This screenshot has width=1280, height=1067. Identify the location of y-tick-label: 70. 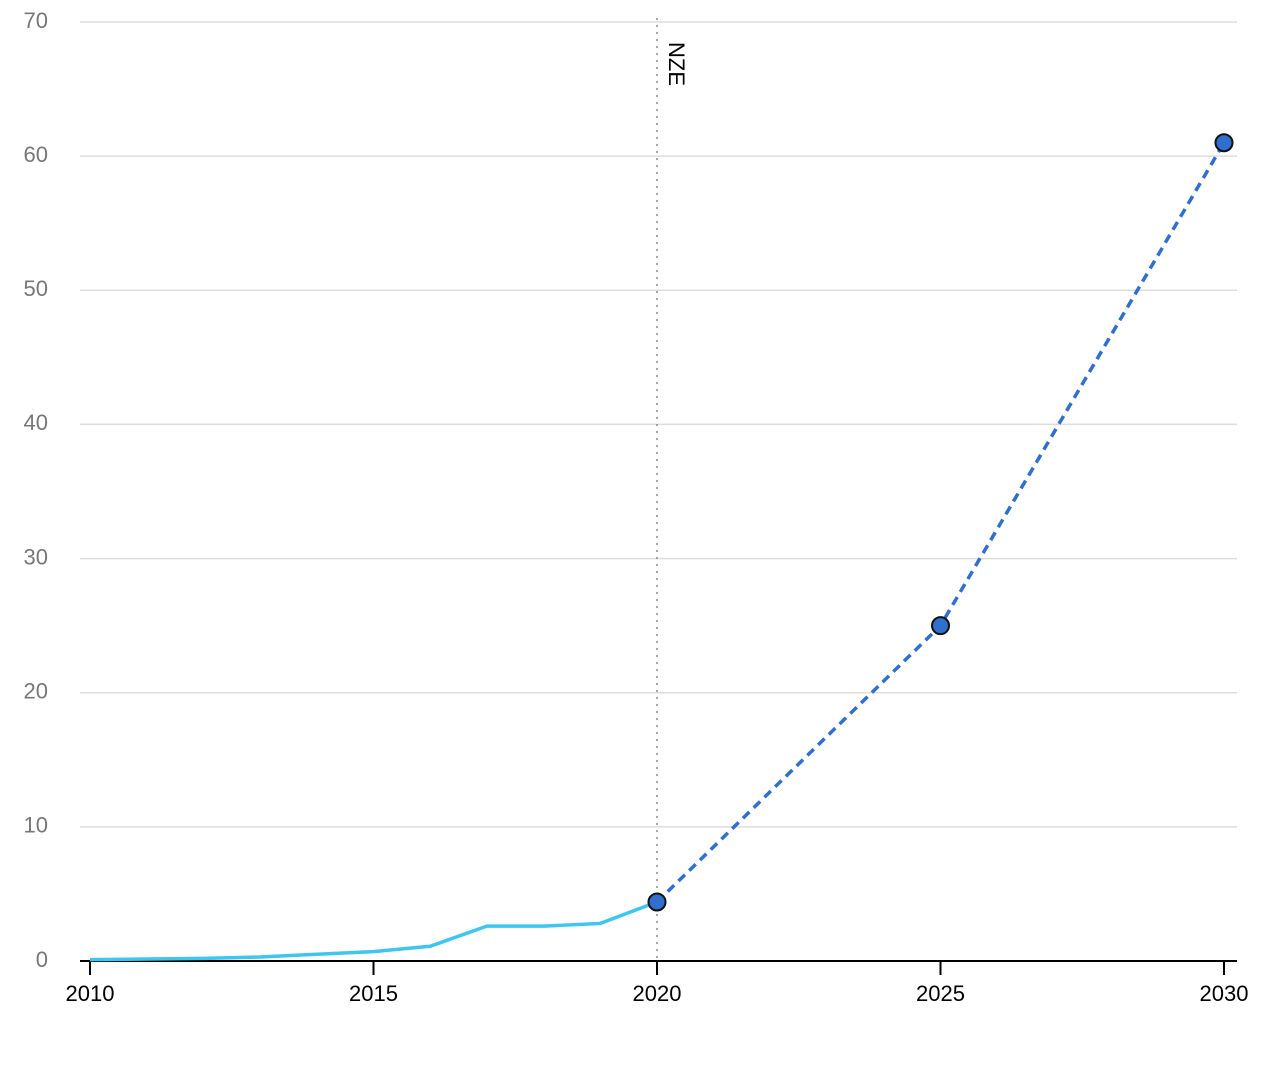
(36, 20).